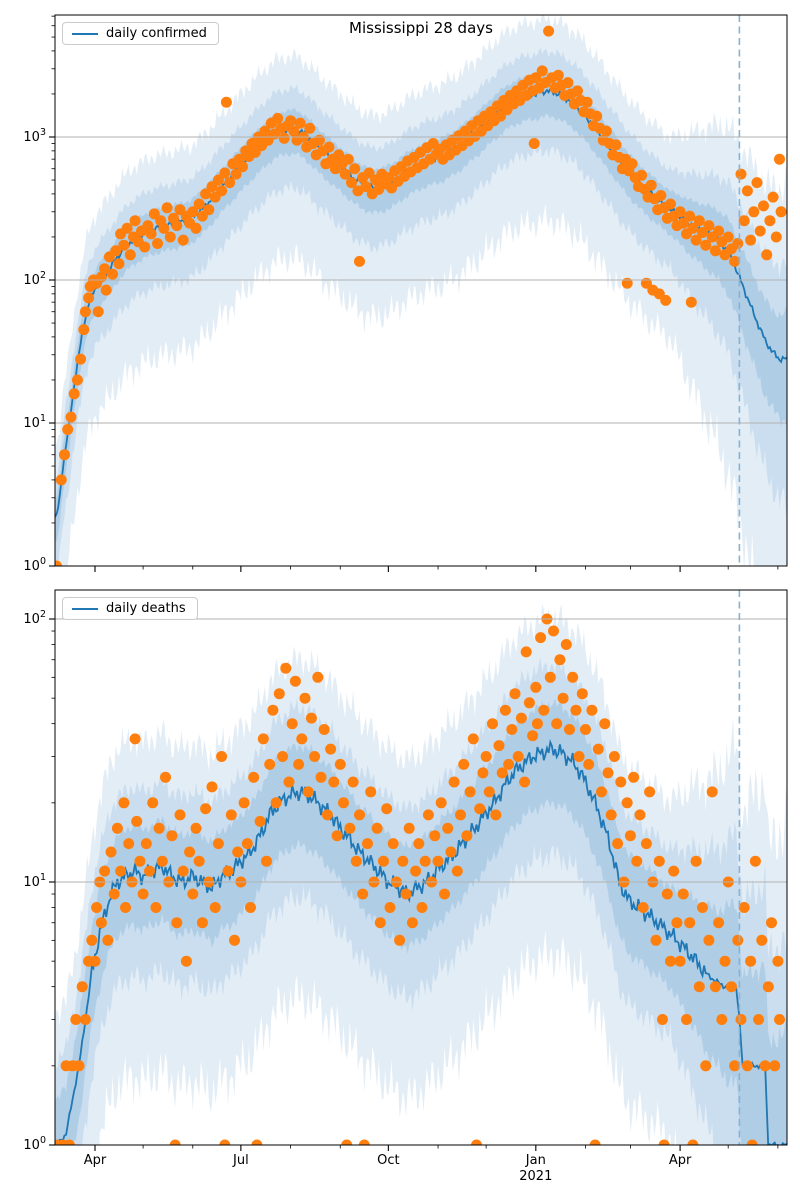  I want to click on y-tick-label: 10⁰, so click(34, 565).